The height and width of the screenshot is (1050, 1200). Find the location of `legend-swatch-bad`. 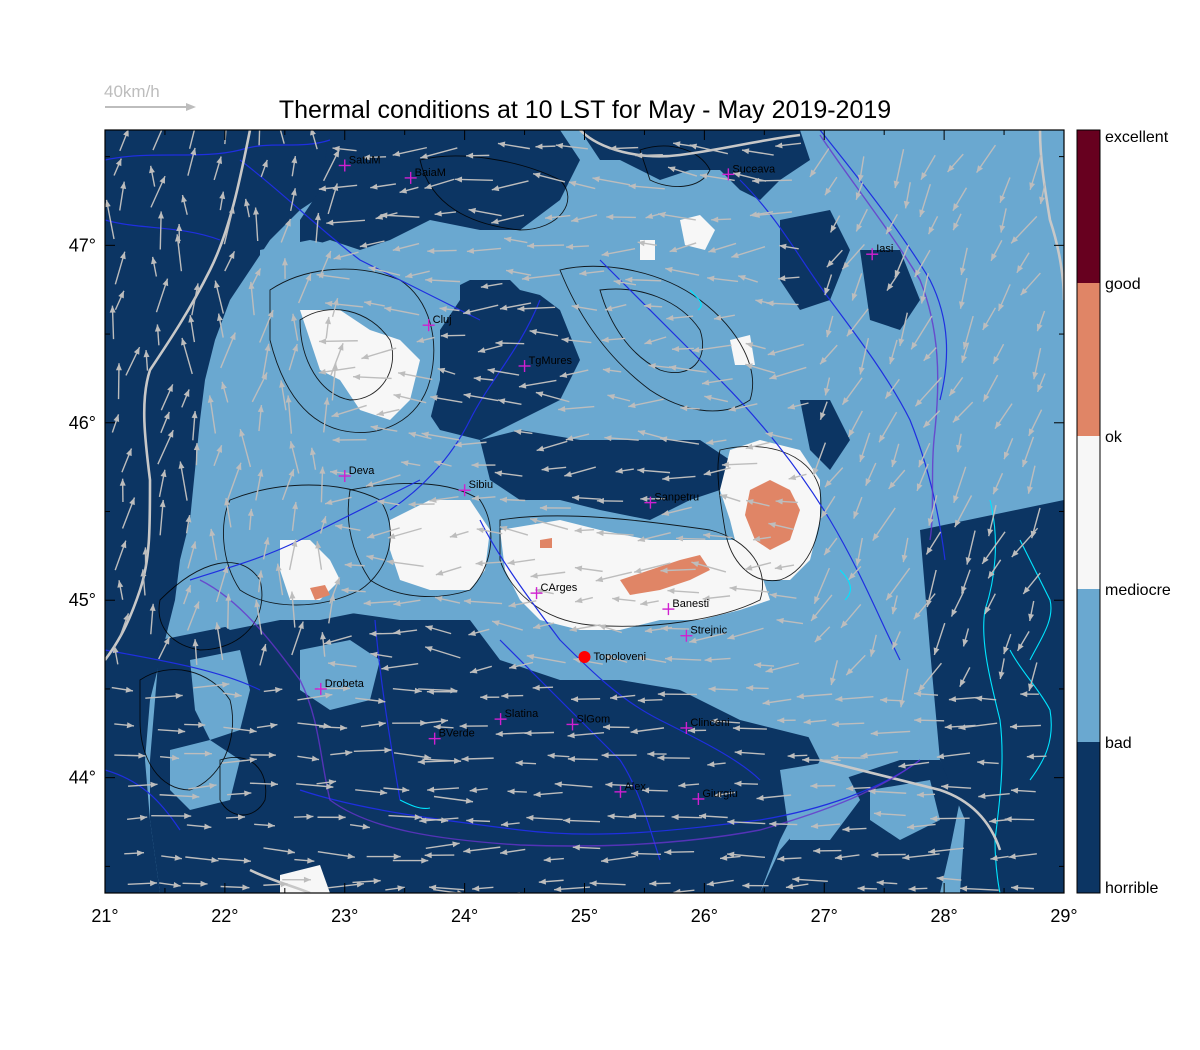

legend-swatch-bad is located at coordinates (1088, 665).